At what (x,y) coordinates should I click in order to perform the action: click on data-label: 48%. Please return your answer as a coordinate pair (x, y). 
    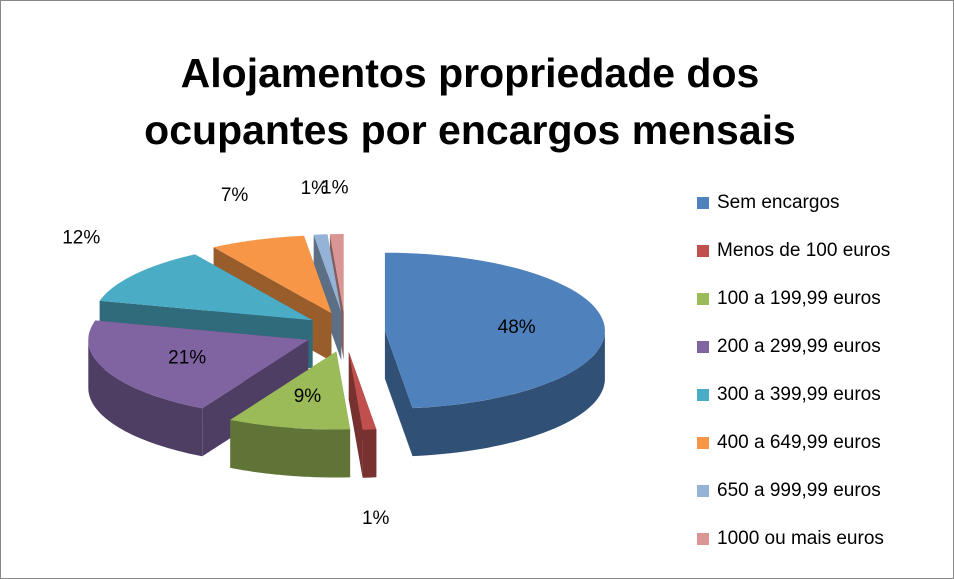
    Looking at the image, I should click on (517, 327).